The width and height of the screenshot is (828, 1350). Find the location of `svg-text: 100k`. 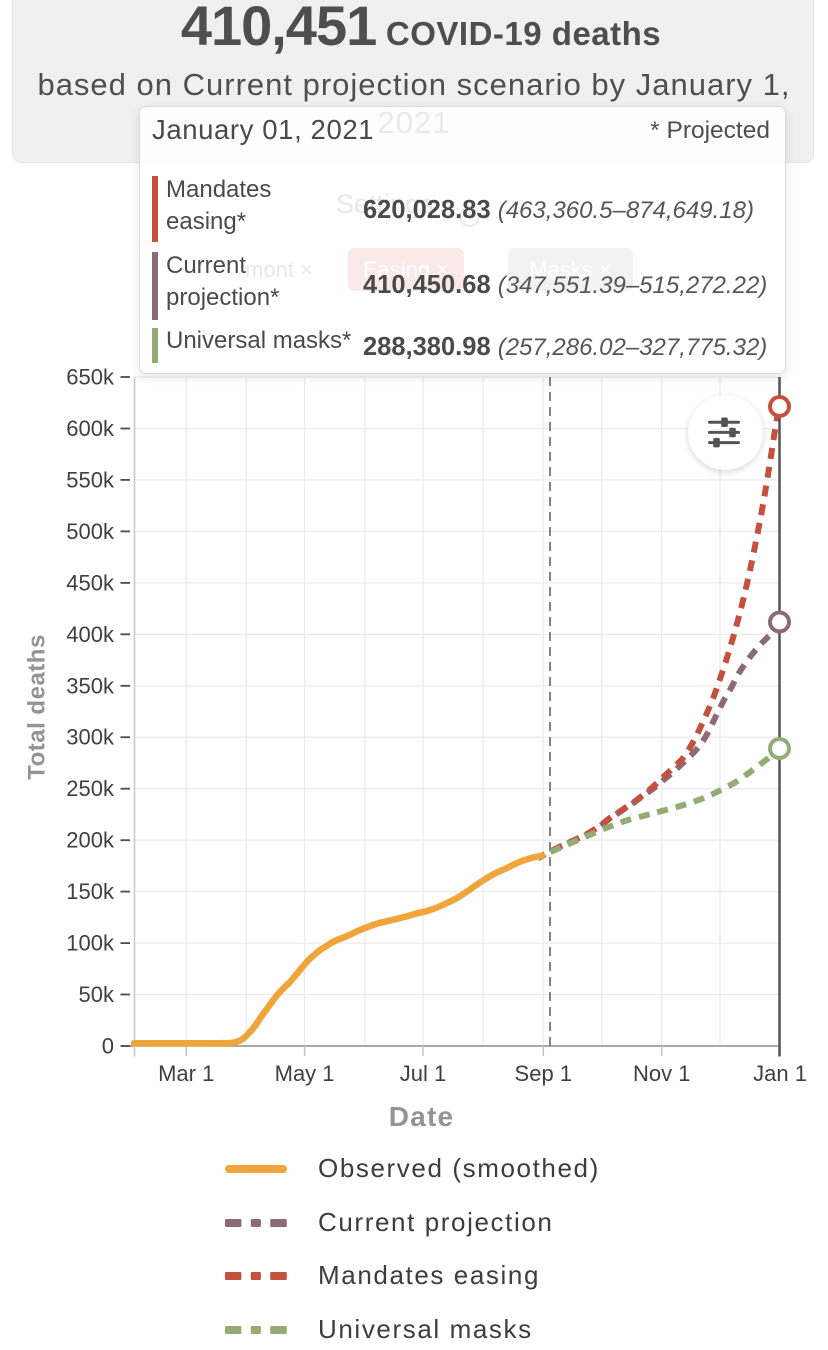

svg-text: 100k is located at coordinates (90, 943).